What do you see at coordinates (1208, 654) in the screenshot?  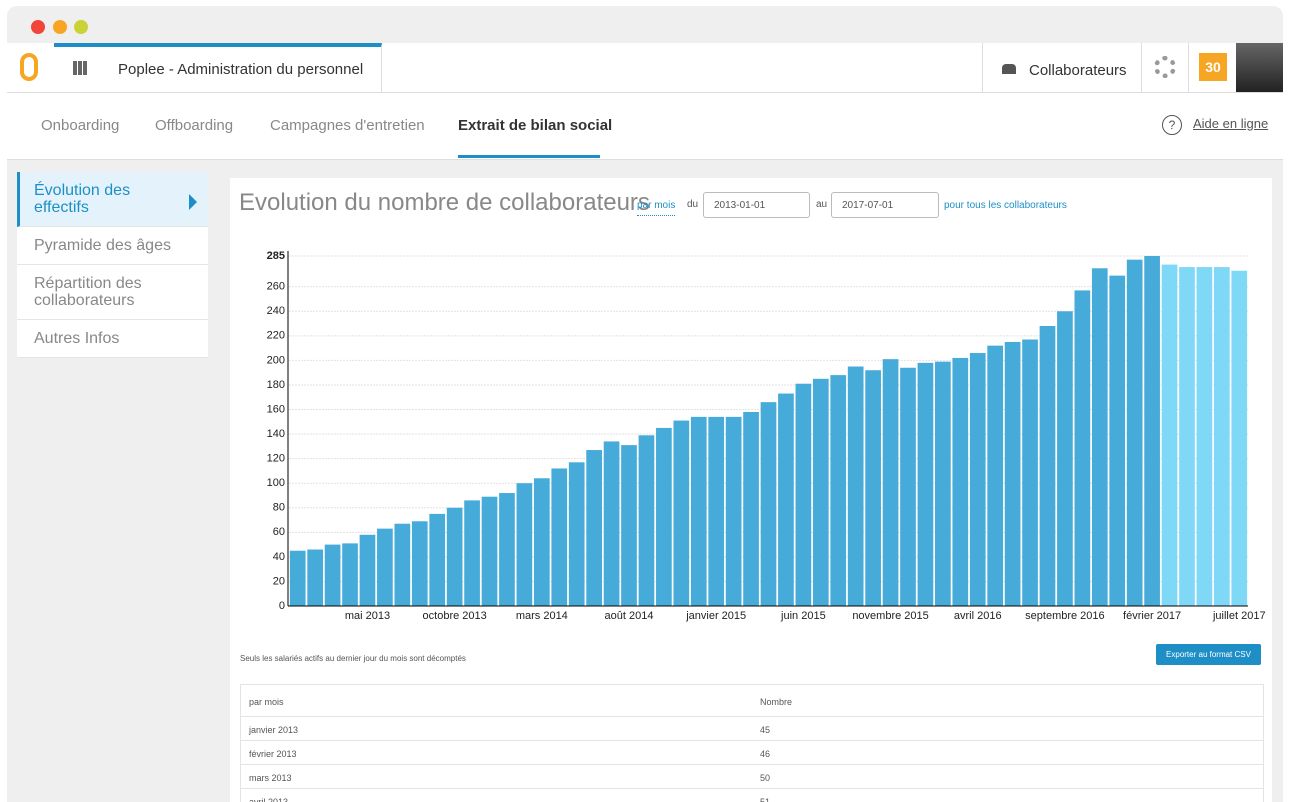 I see `export-button: Exporter au format CSV` at bounding box center [1208, 654].